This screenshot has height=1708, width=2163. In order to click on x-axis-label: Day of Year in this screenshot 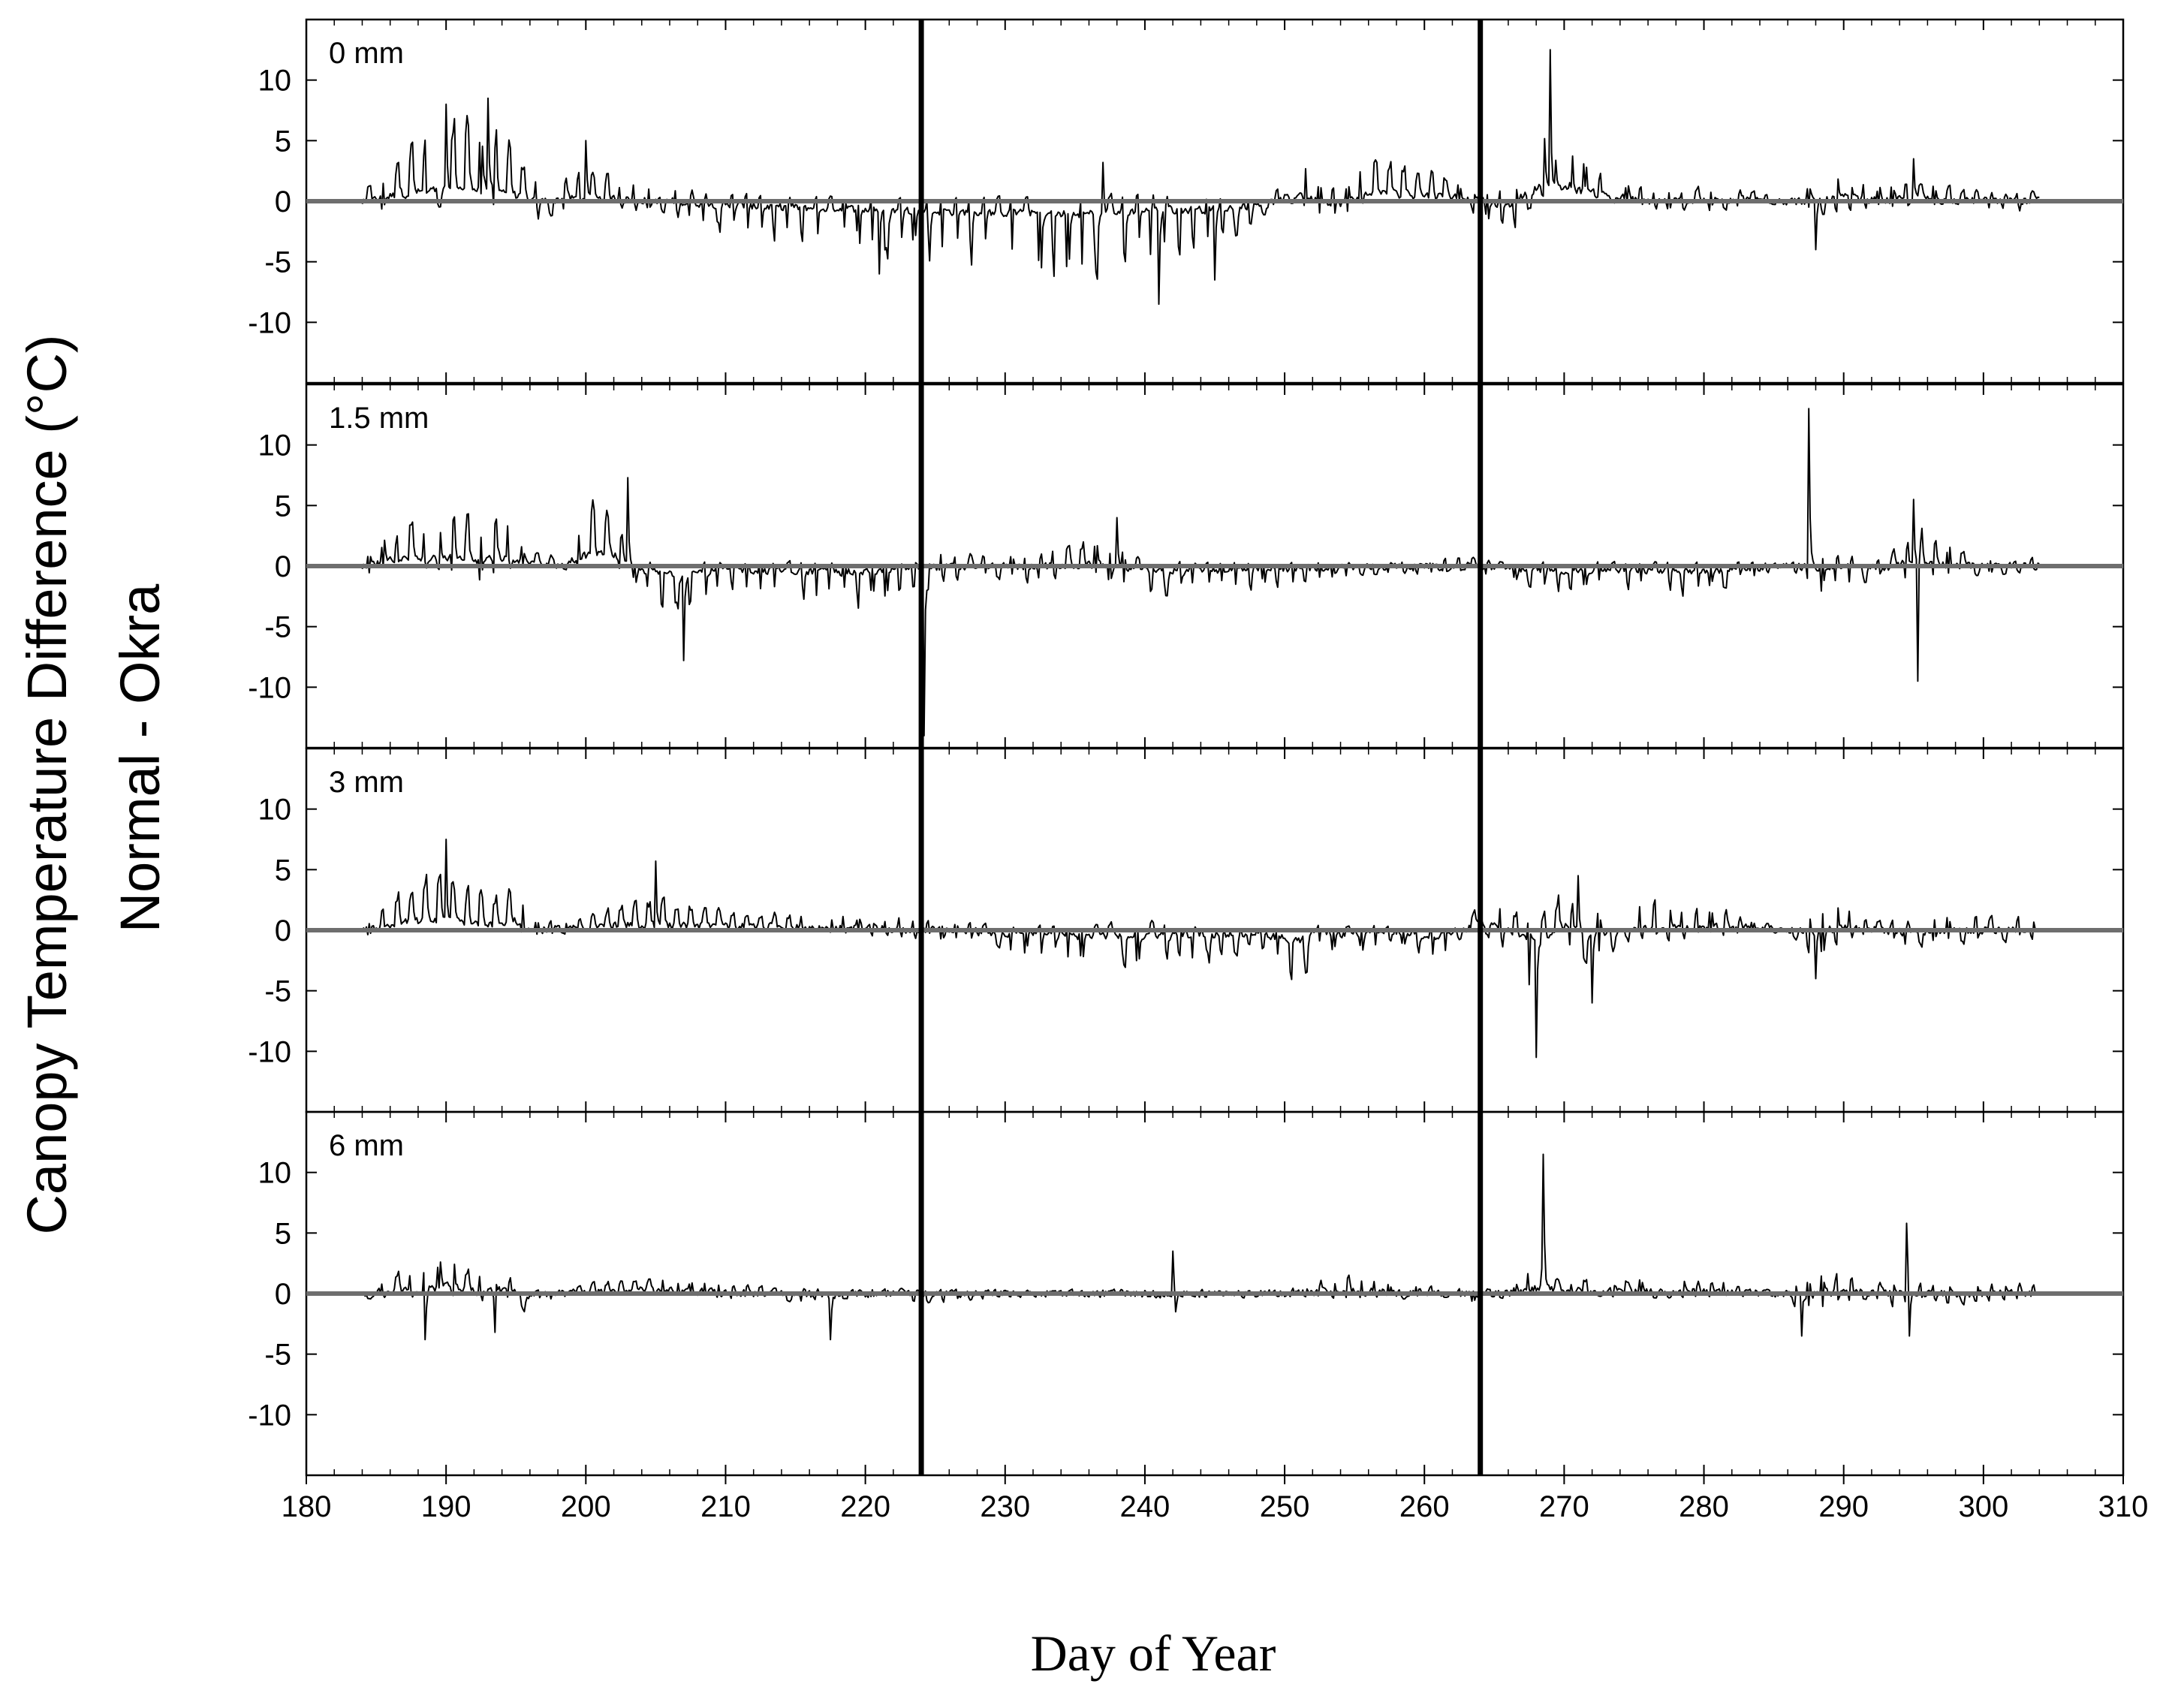, I will do `click(1153, 1653)`.